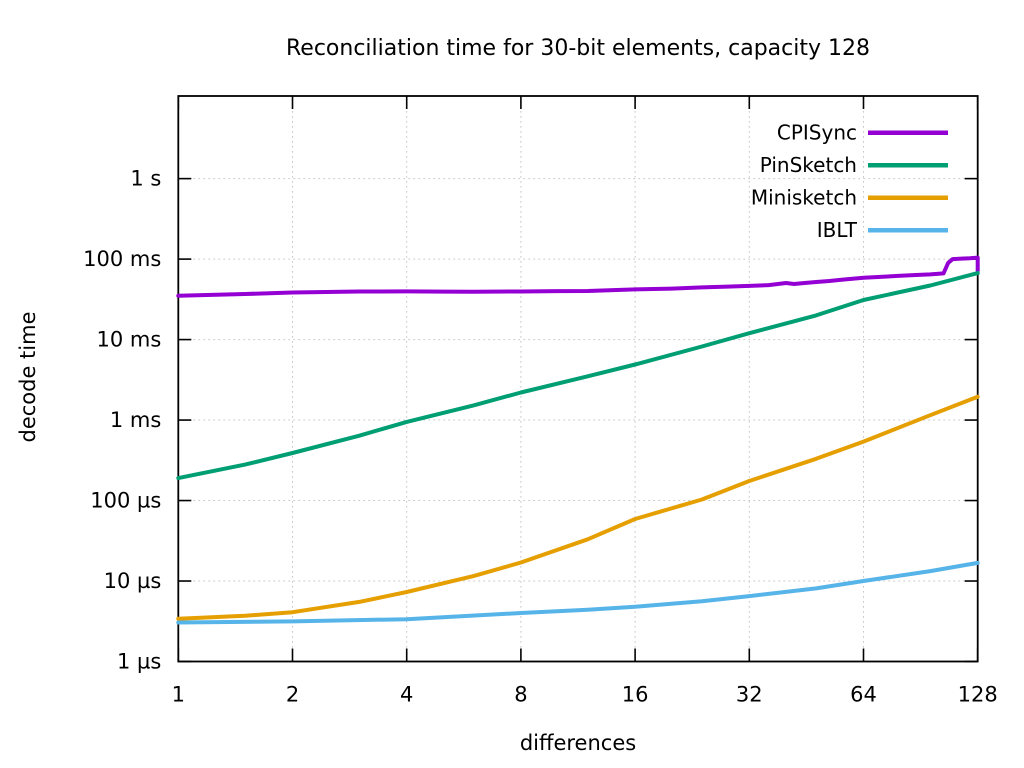  What do you see at coordinates (837, 230) in the screenshot?
I see `legend-label-iblt: IBLT` at bounding box center [837, 230].